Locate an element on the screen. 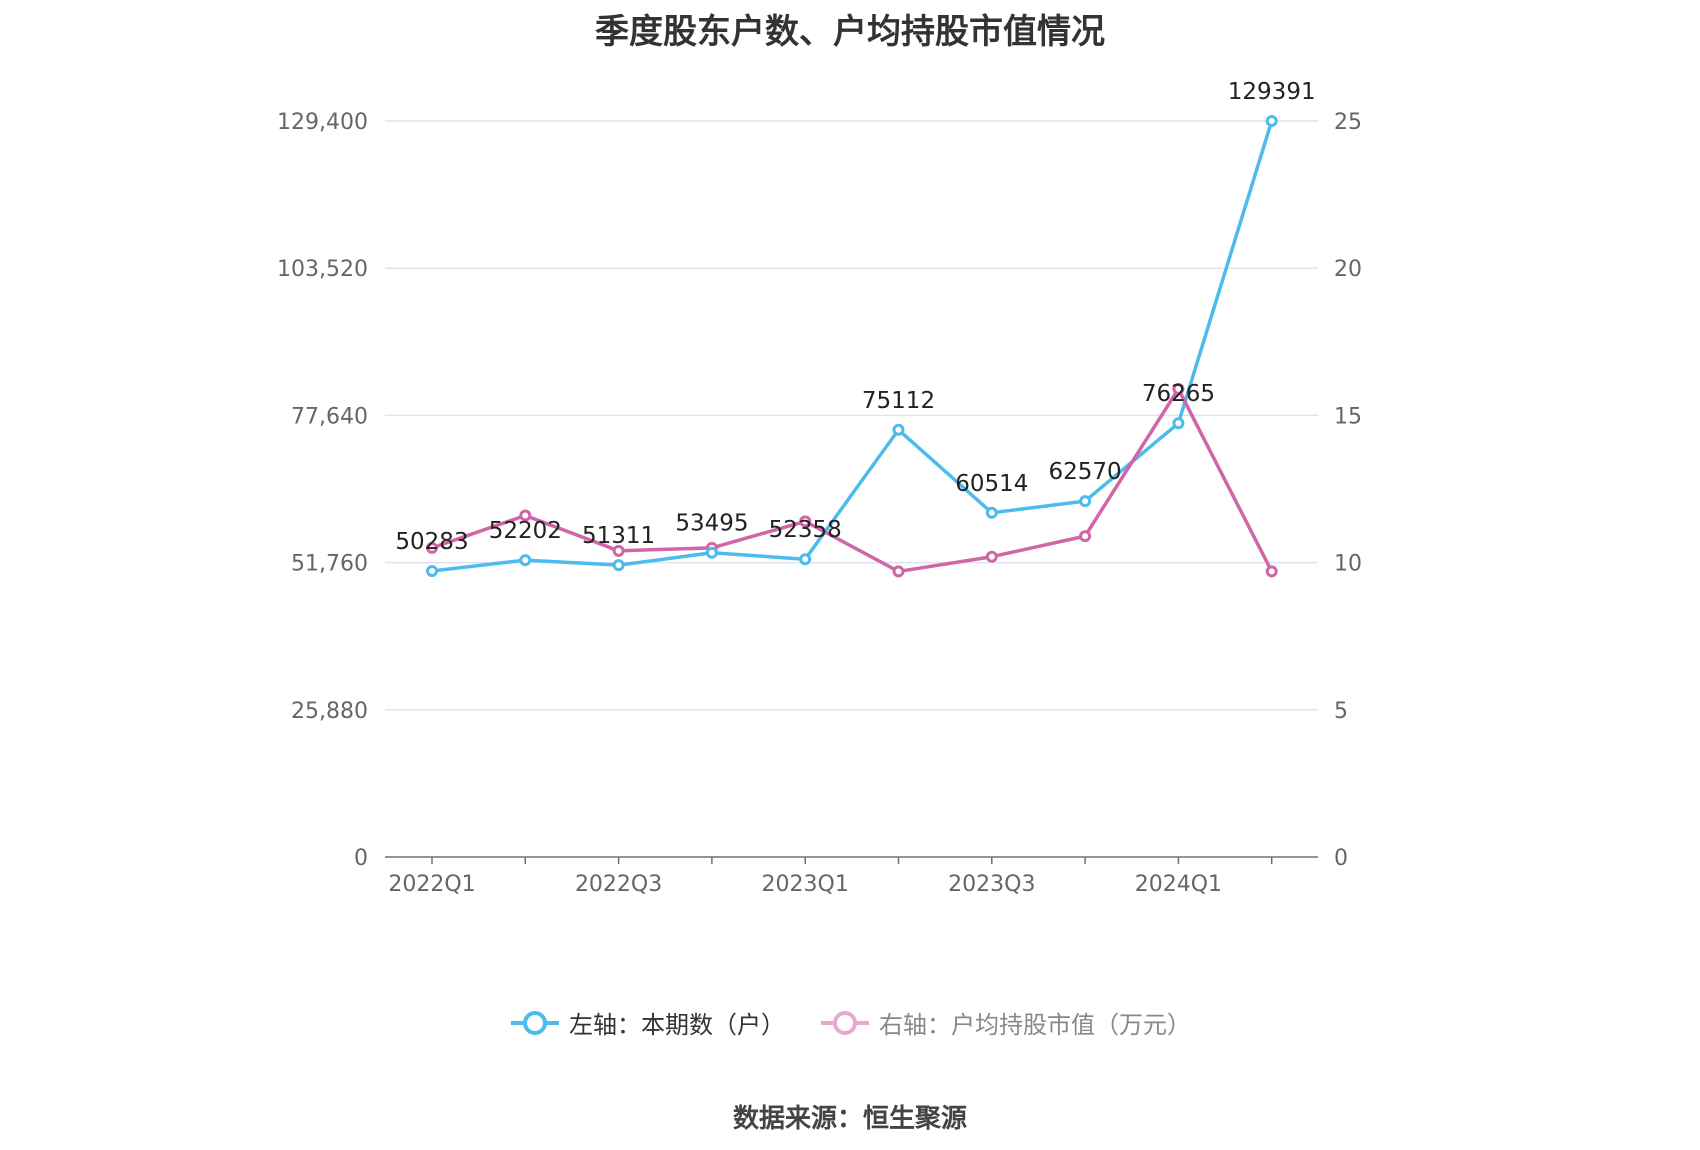  x-tick-label: 2024Q1 is located at coordinates (1178, 884).